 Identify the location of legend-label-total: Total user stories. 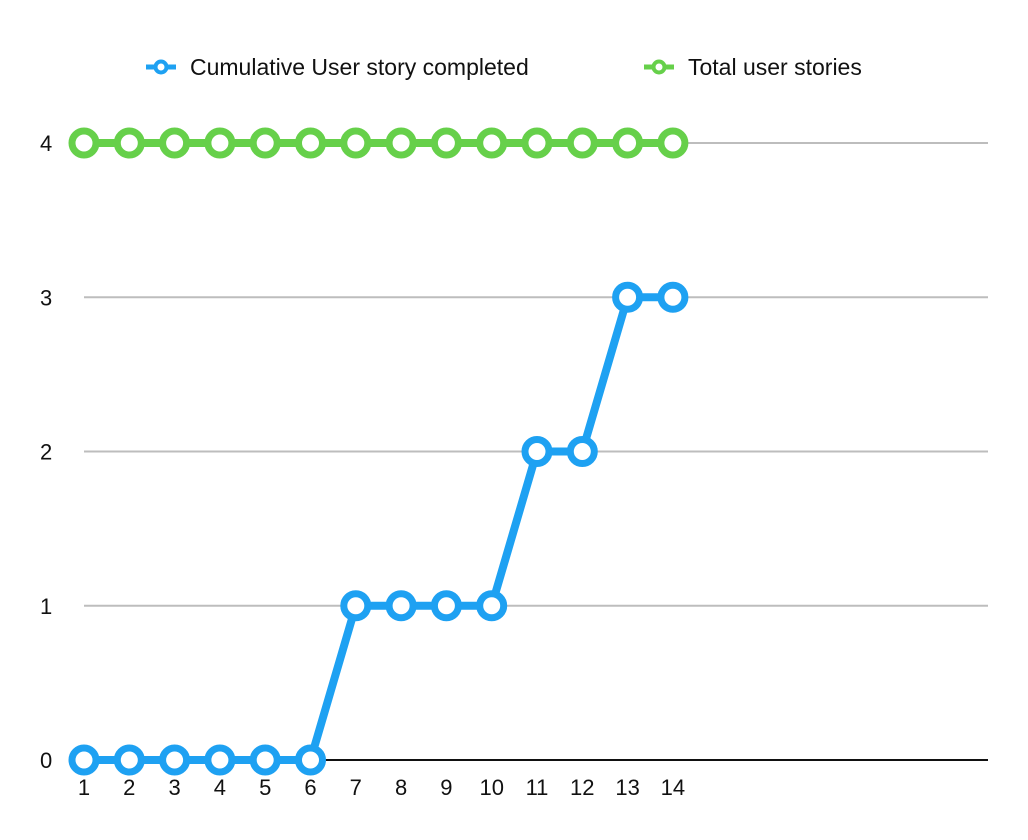
(775, 66).